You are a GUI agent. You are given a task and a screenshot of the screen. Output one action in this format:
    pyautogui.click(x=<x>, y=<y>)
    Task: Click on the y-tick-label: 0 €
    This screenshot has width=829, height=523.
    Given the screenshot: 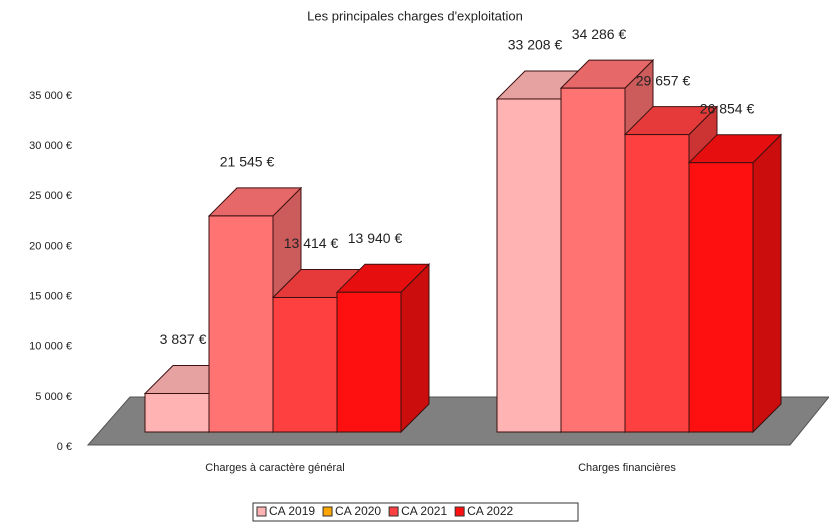 What is the action you would take?
    pyautogui.click(x=64, y=447)
    